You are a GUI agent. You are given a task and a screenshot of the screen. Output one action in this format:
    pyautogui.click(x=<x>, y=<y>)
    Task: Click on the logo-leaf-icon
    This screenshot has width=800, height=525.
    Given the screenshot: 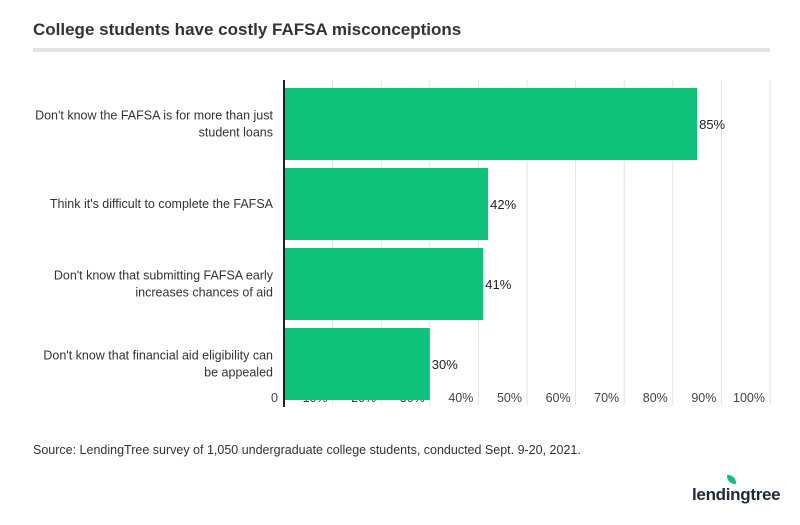 What is the action you would take?
    pyautogui.click(x=731, y=479)
    